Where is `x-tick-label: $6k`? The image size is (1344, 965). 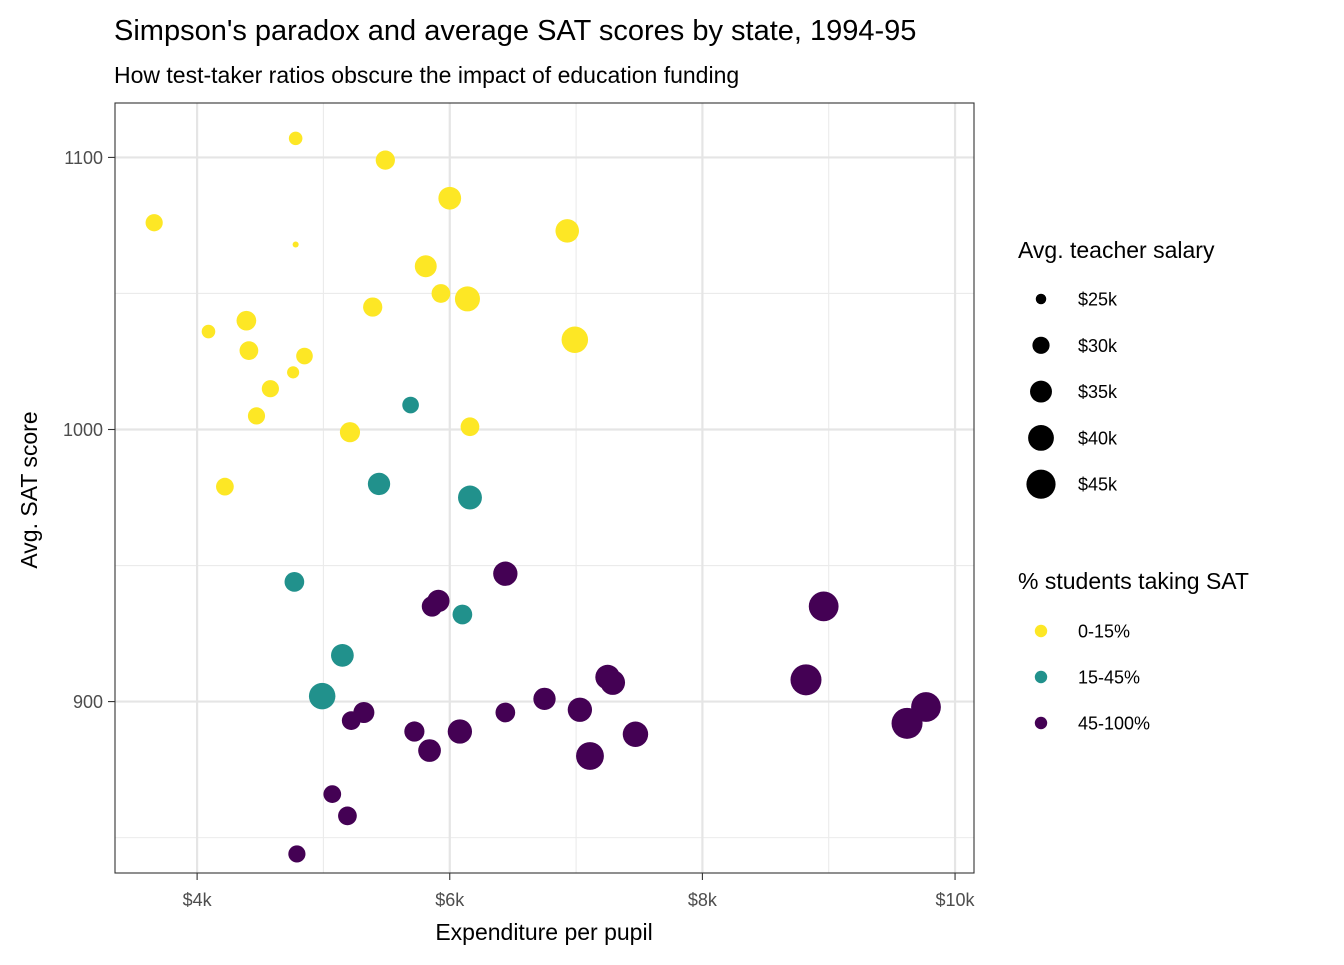
x-tick-label: $6k is located at coordinates (450, 900).